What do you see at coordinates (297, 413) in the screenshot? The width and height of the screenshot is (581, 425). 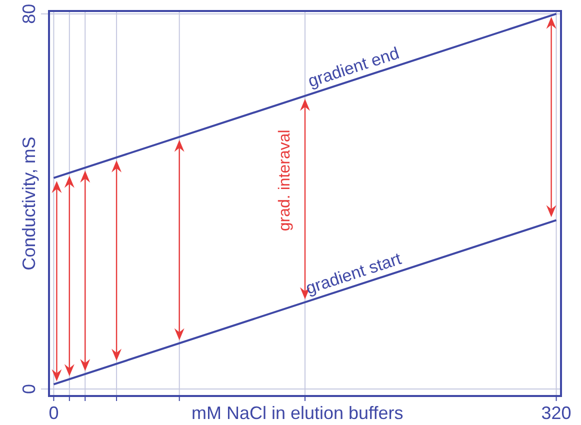 I see `x-axis-title: mM NaCl in elution buffers` at bounding box center [297, 413].